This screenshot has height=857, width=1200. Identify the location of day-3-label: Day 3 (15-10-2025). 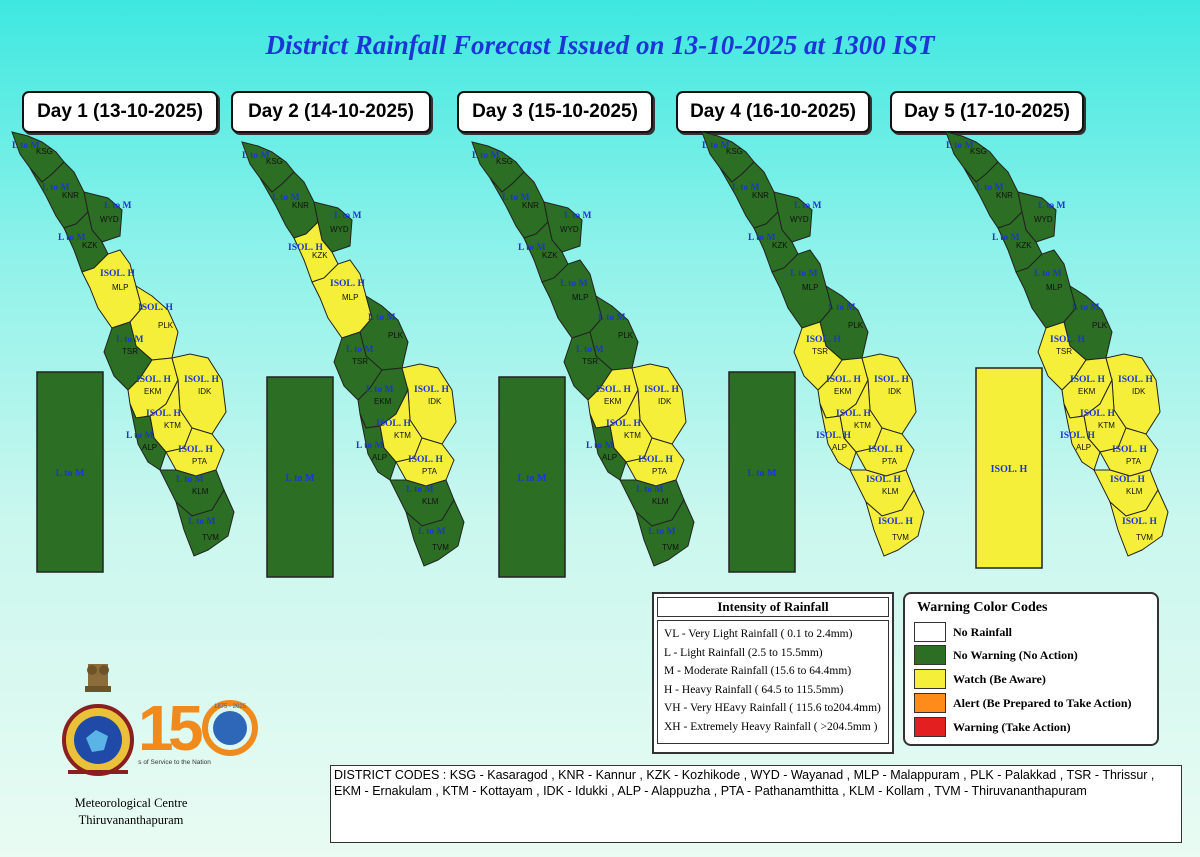
(555, 112).